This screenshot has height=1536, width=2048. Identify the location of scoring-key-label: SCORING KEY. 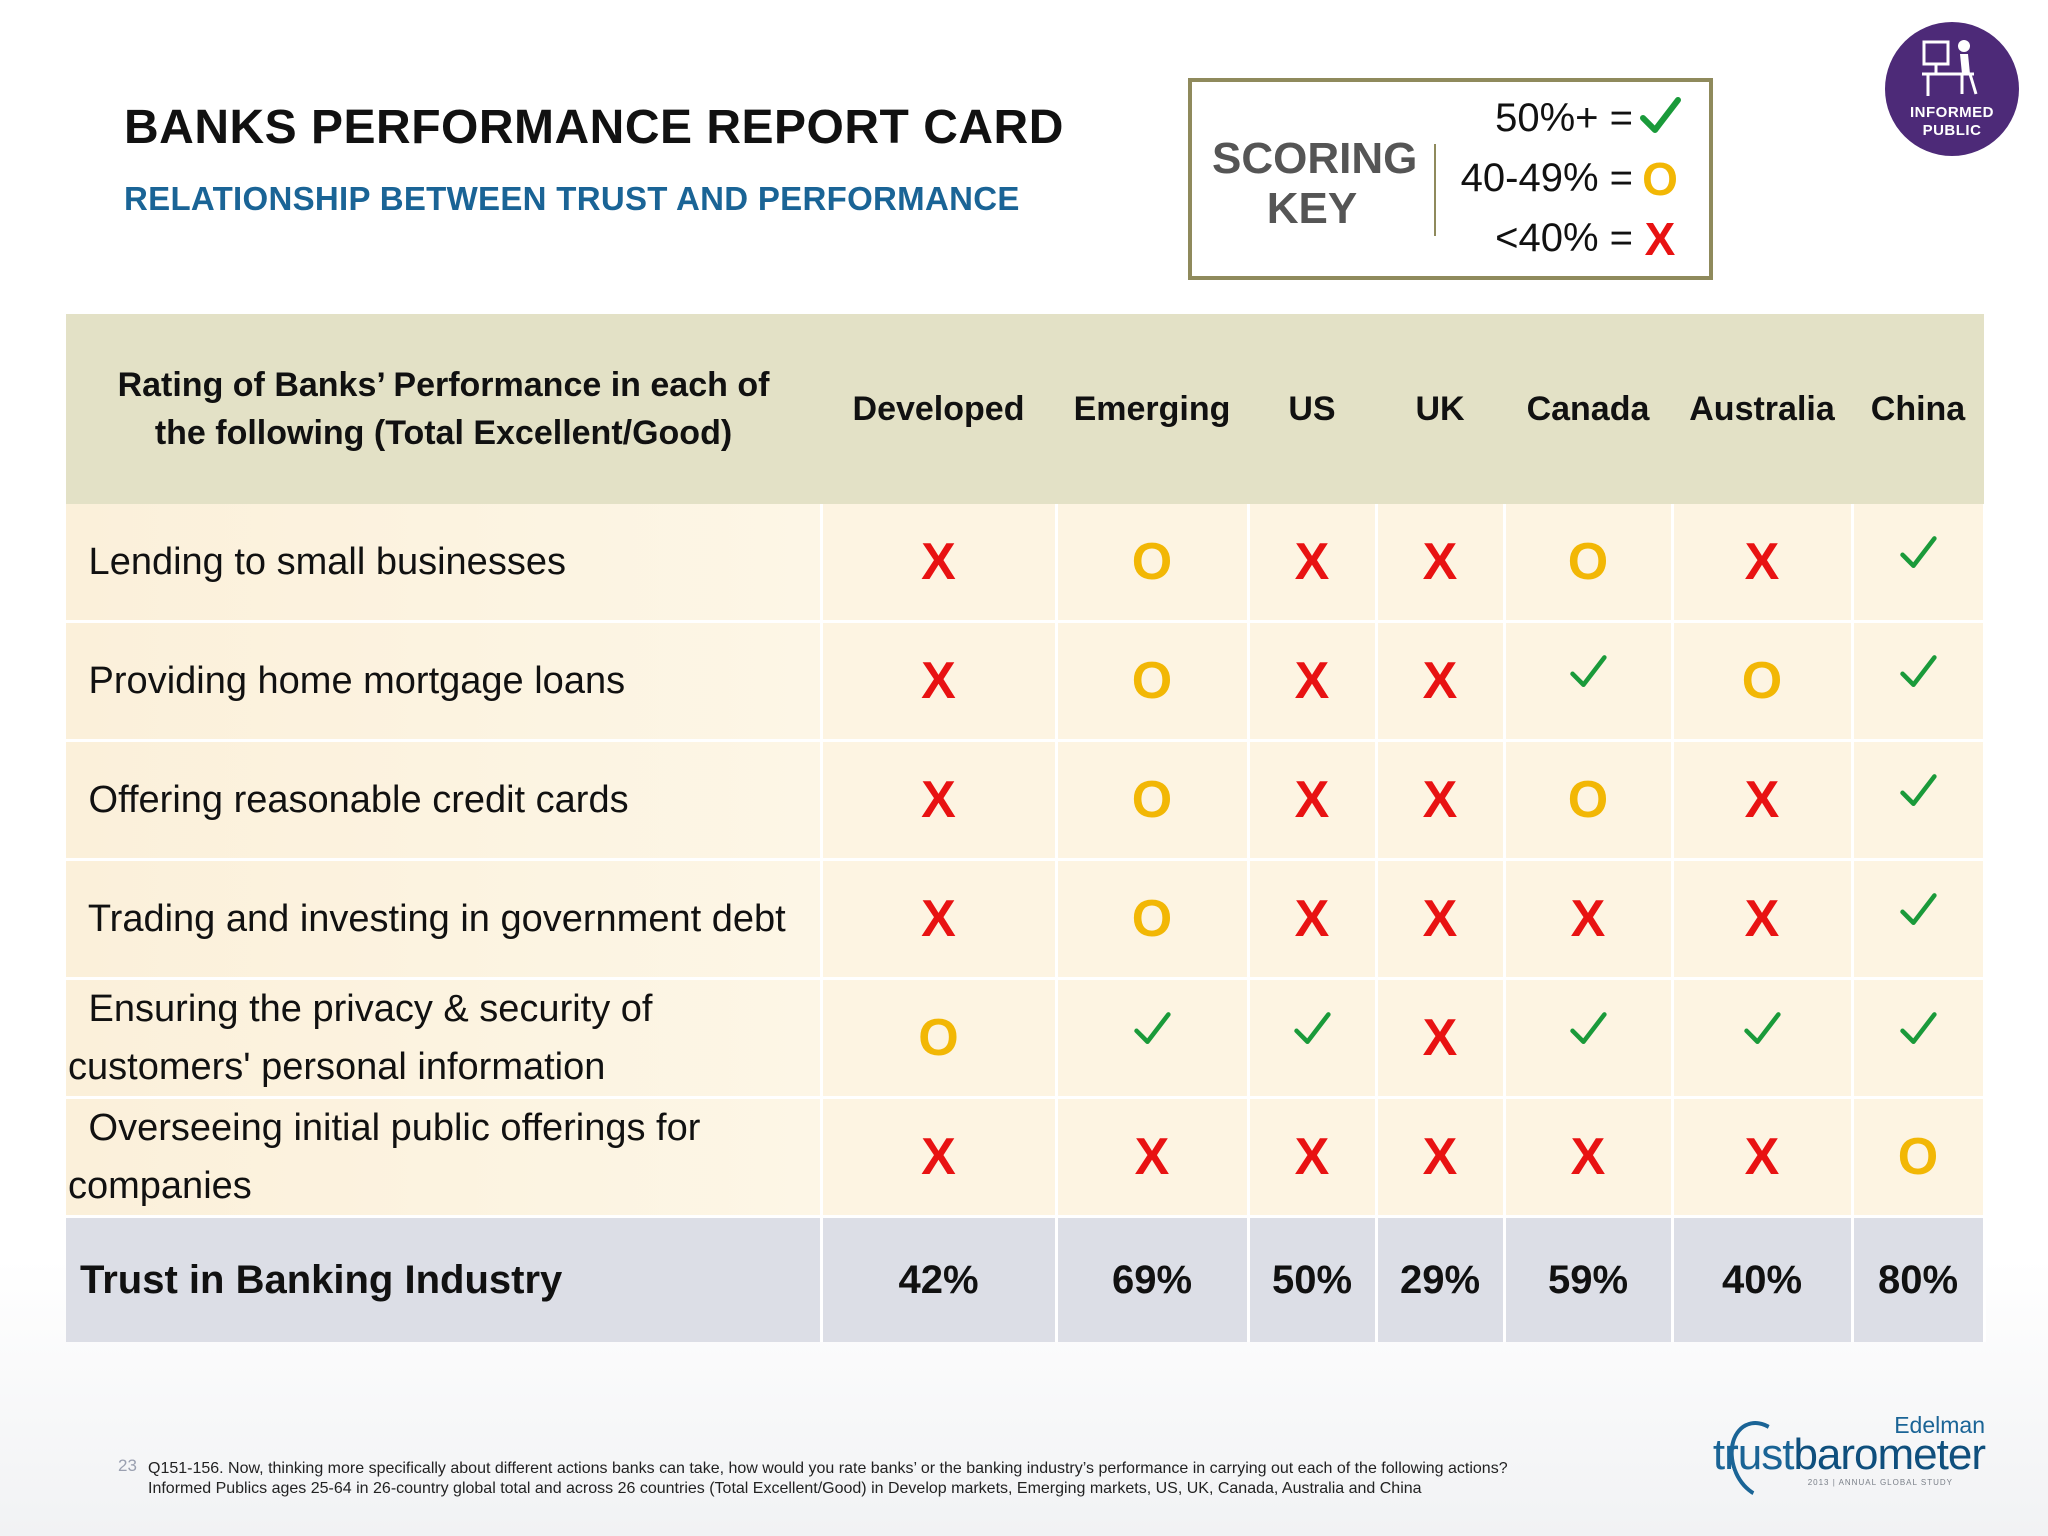
(1315, 183).